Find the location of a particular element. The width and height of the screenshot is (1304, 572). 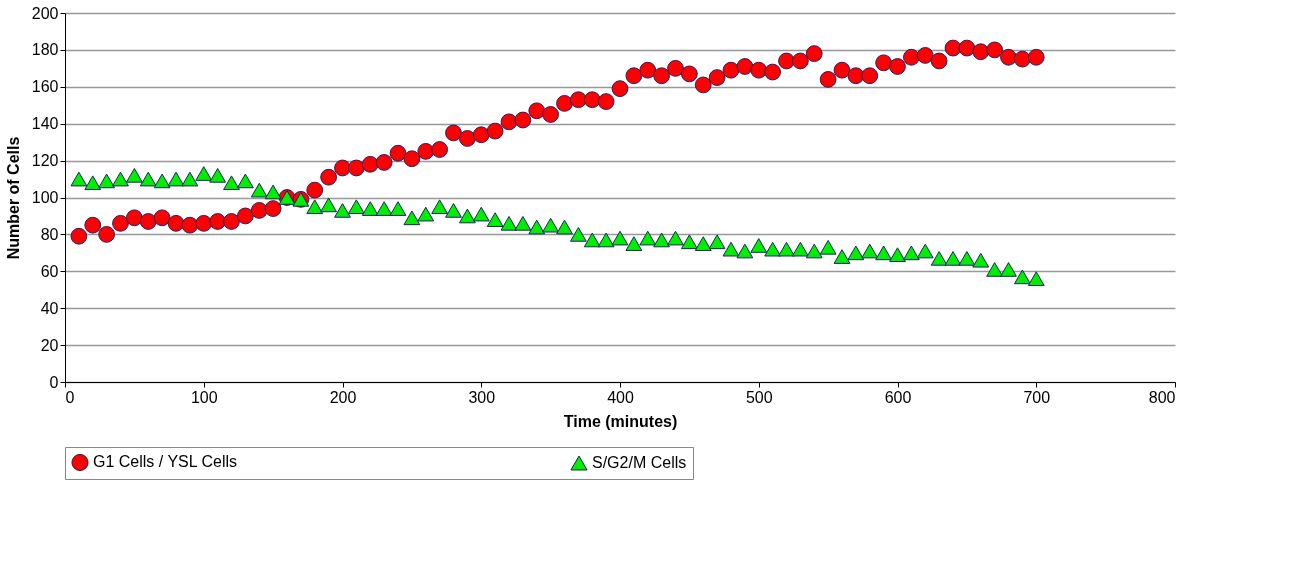

x-tick-label: 400 is located at coordinates (620, 397).